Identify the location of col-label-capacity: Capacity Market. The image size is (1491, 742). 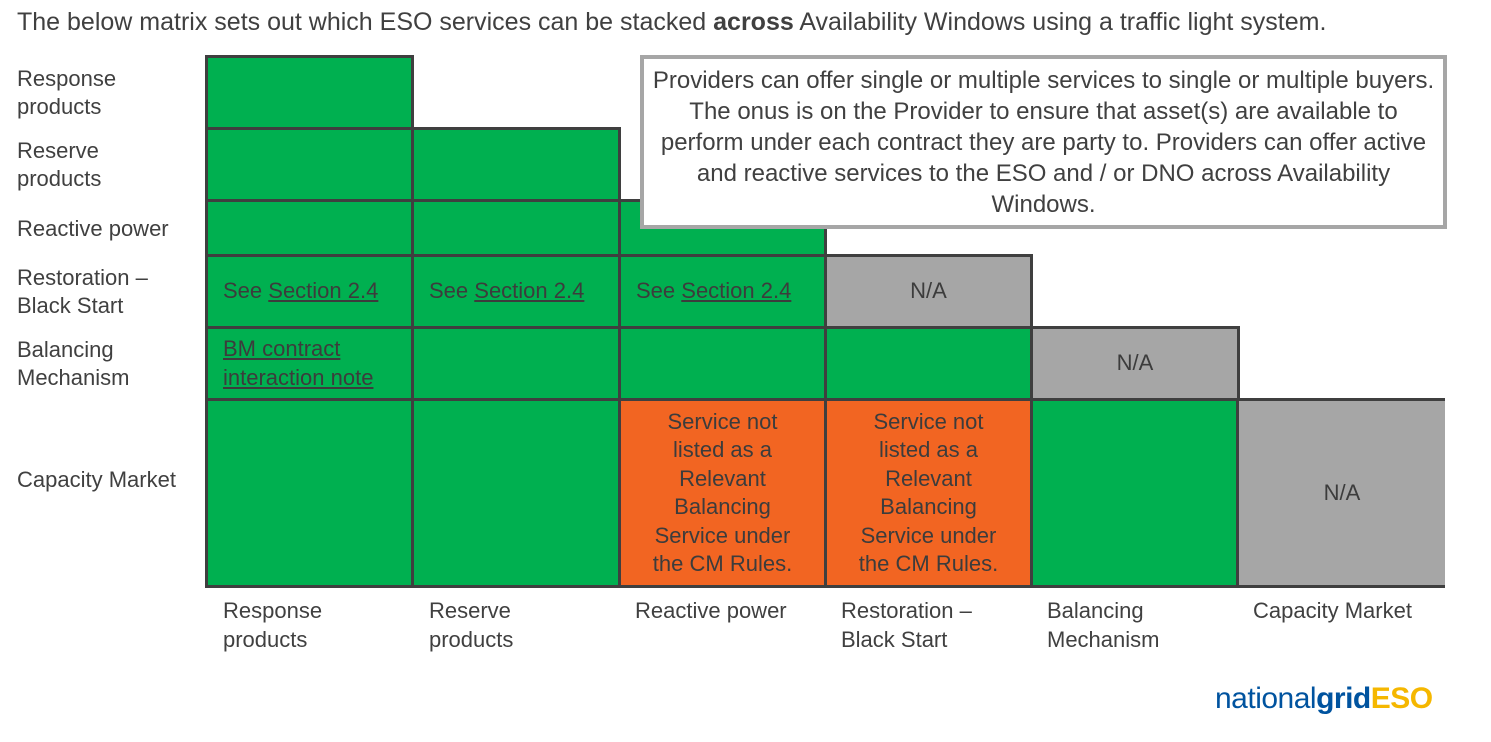
(1332, 610).